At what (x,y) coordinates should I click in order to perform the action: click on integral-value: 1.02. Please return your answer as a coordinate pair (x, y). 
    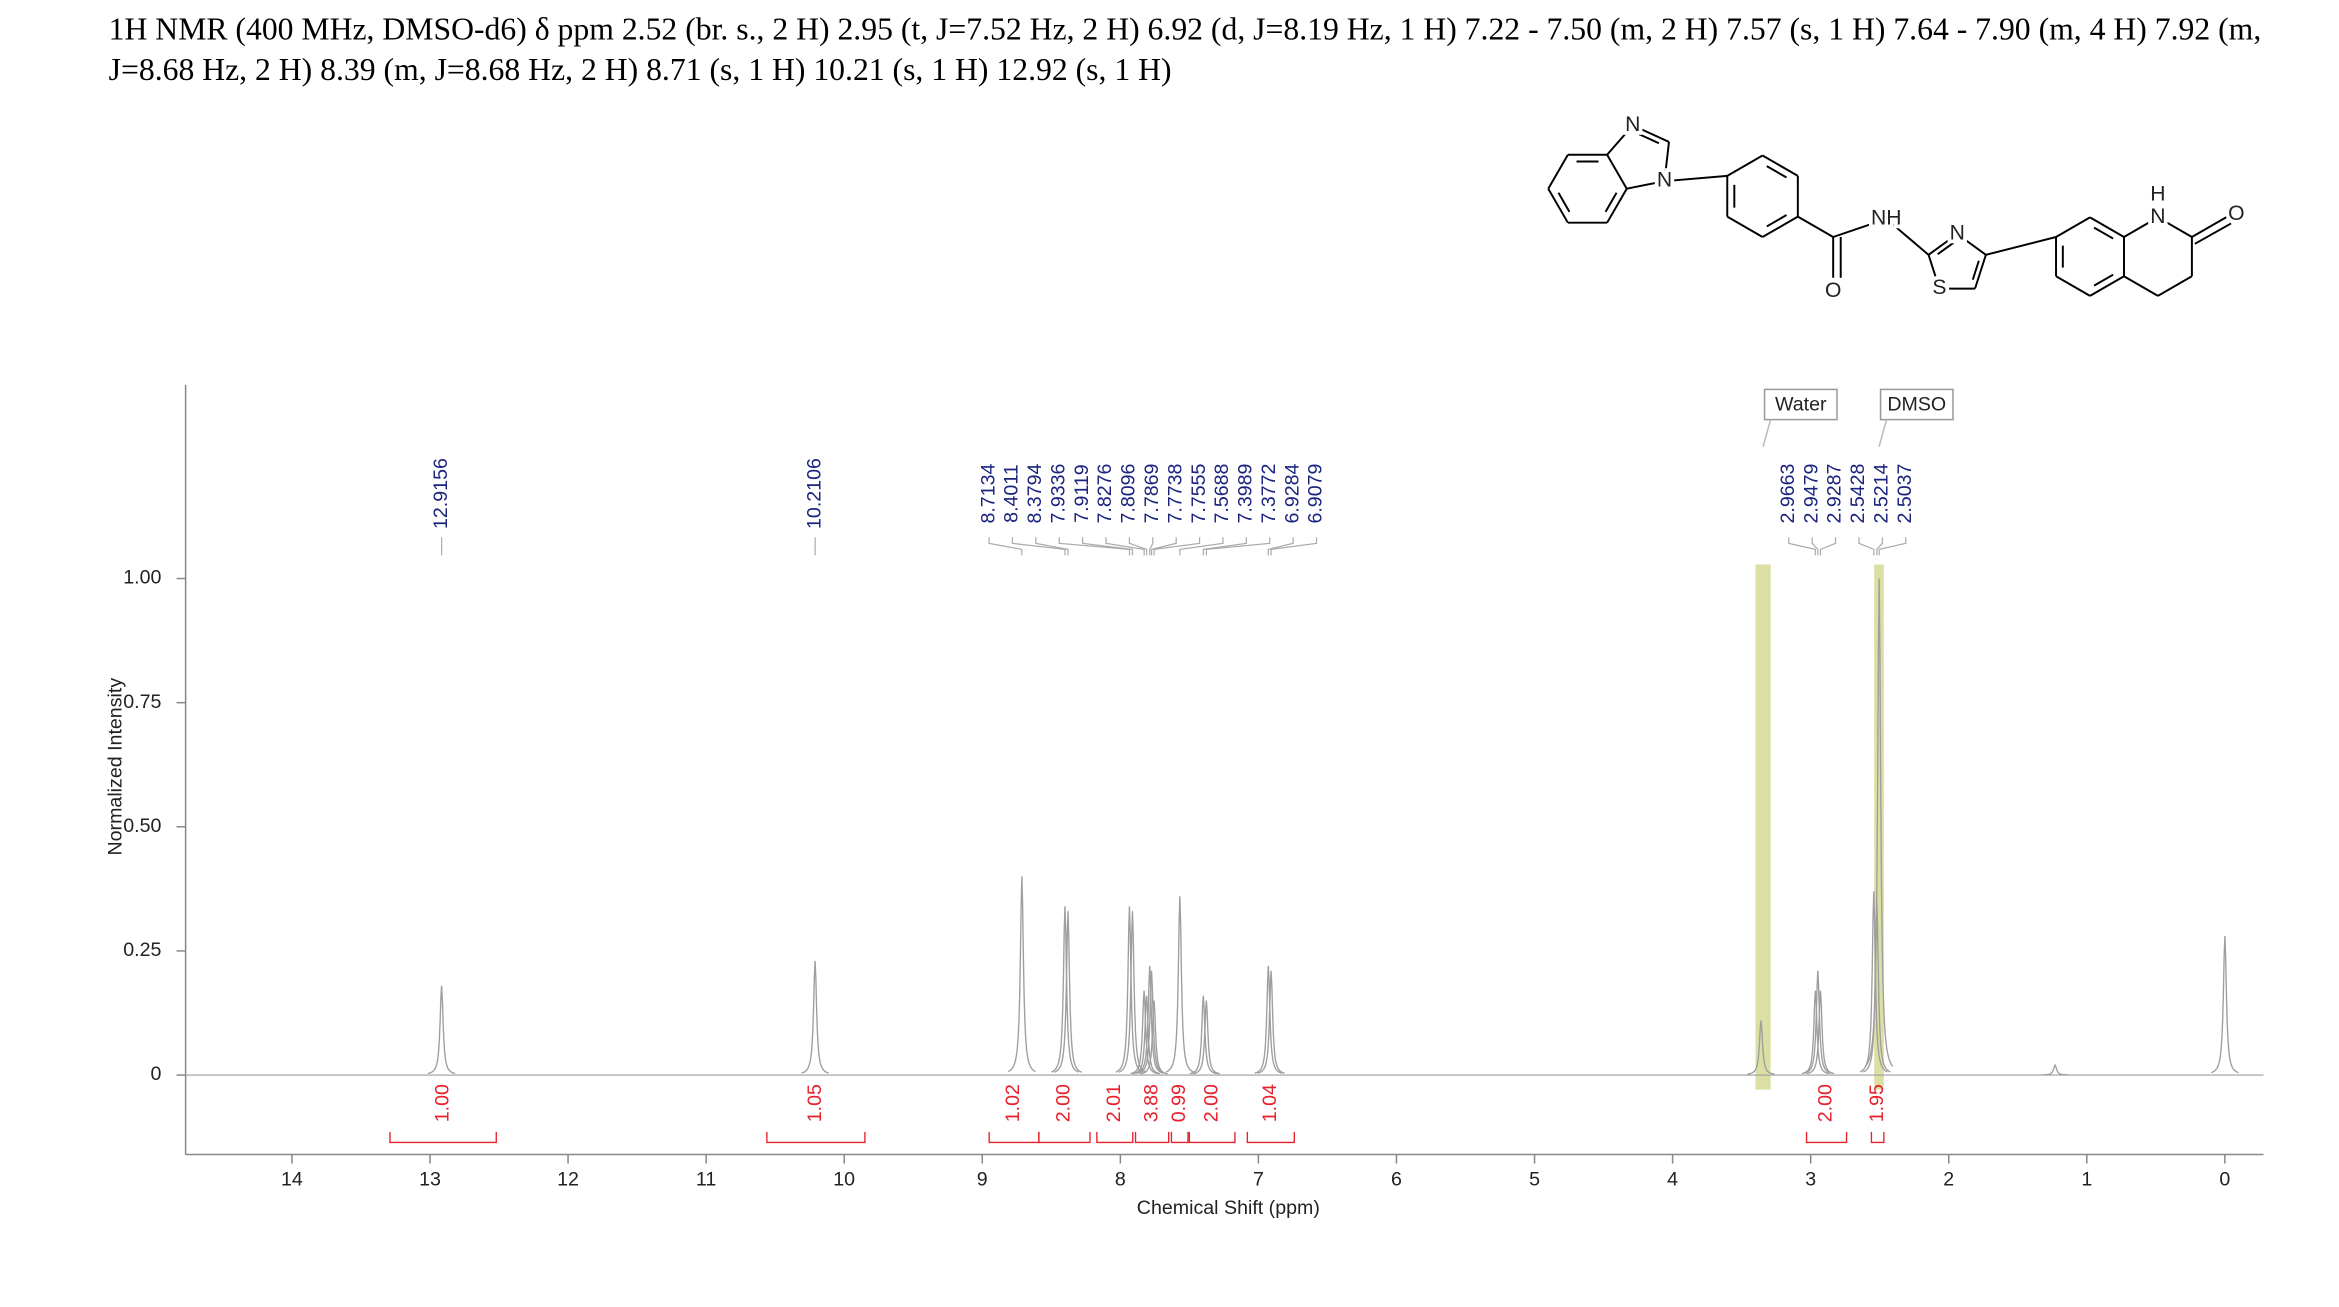
    Looking at the image, I should click on (1013, 1103).